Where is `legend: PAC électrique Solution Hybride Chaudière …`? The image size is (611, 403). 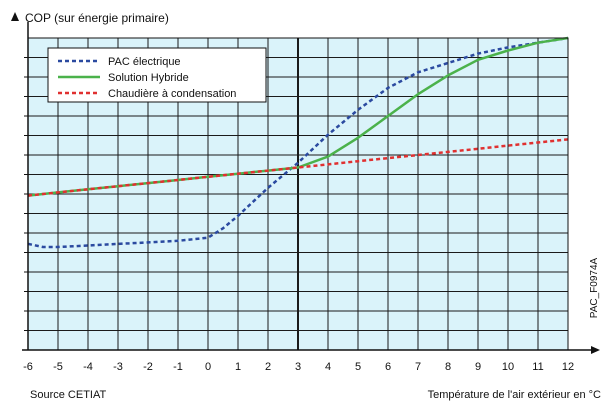 legend: PAC électrique Solution Hybride Chaudière … is located at coordinates (157, 75).